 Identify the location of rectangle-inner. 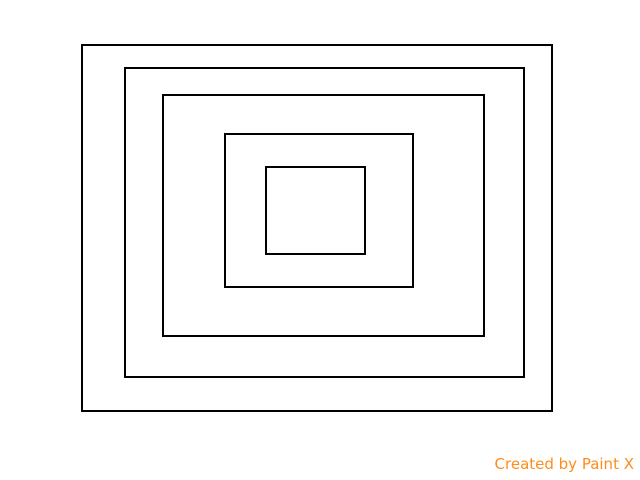
(315, 210).